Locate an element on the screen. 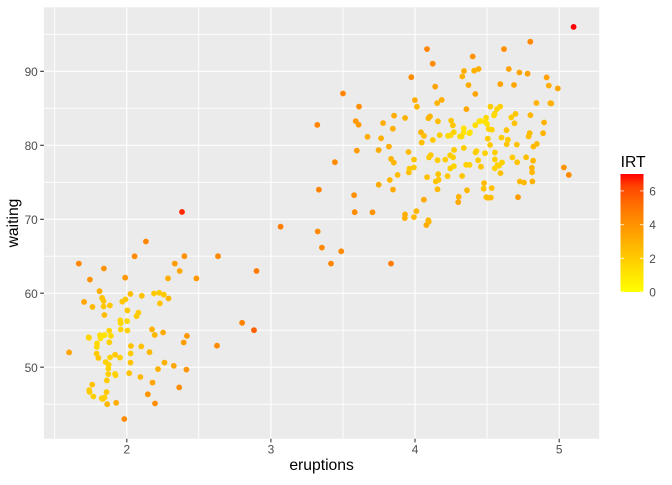 The image size is (672, 485). svg-text: 90 is located at coordinates (32, 72).